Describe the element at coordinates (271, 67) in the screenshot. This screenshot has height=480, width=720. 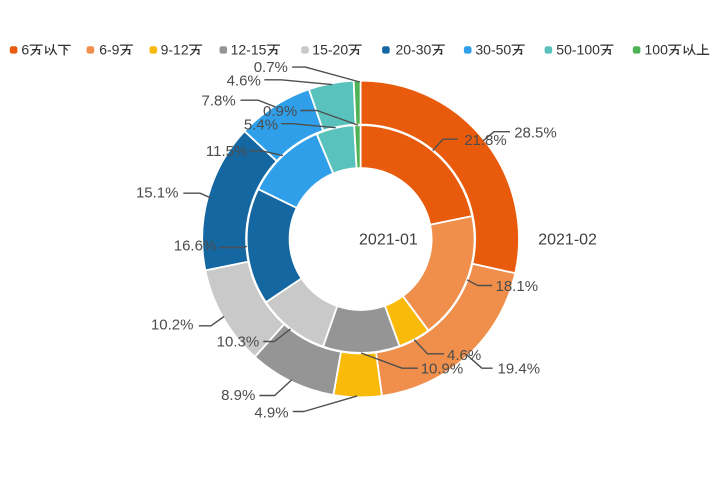
I see `svg-text: 0.7%` at that location.